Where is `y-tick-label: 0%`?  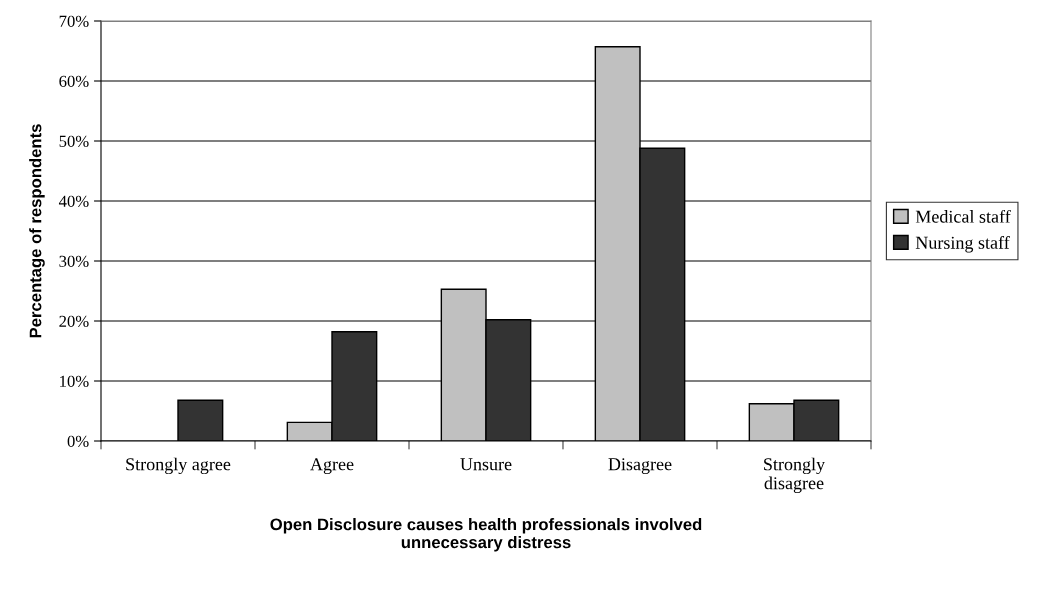
y-tick-label: 0% is located at coordinates (78, 441).